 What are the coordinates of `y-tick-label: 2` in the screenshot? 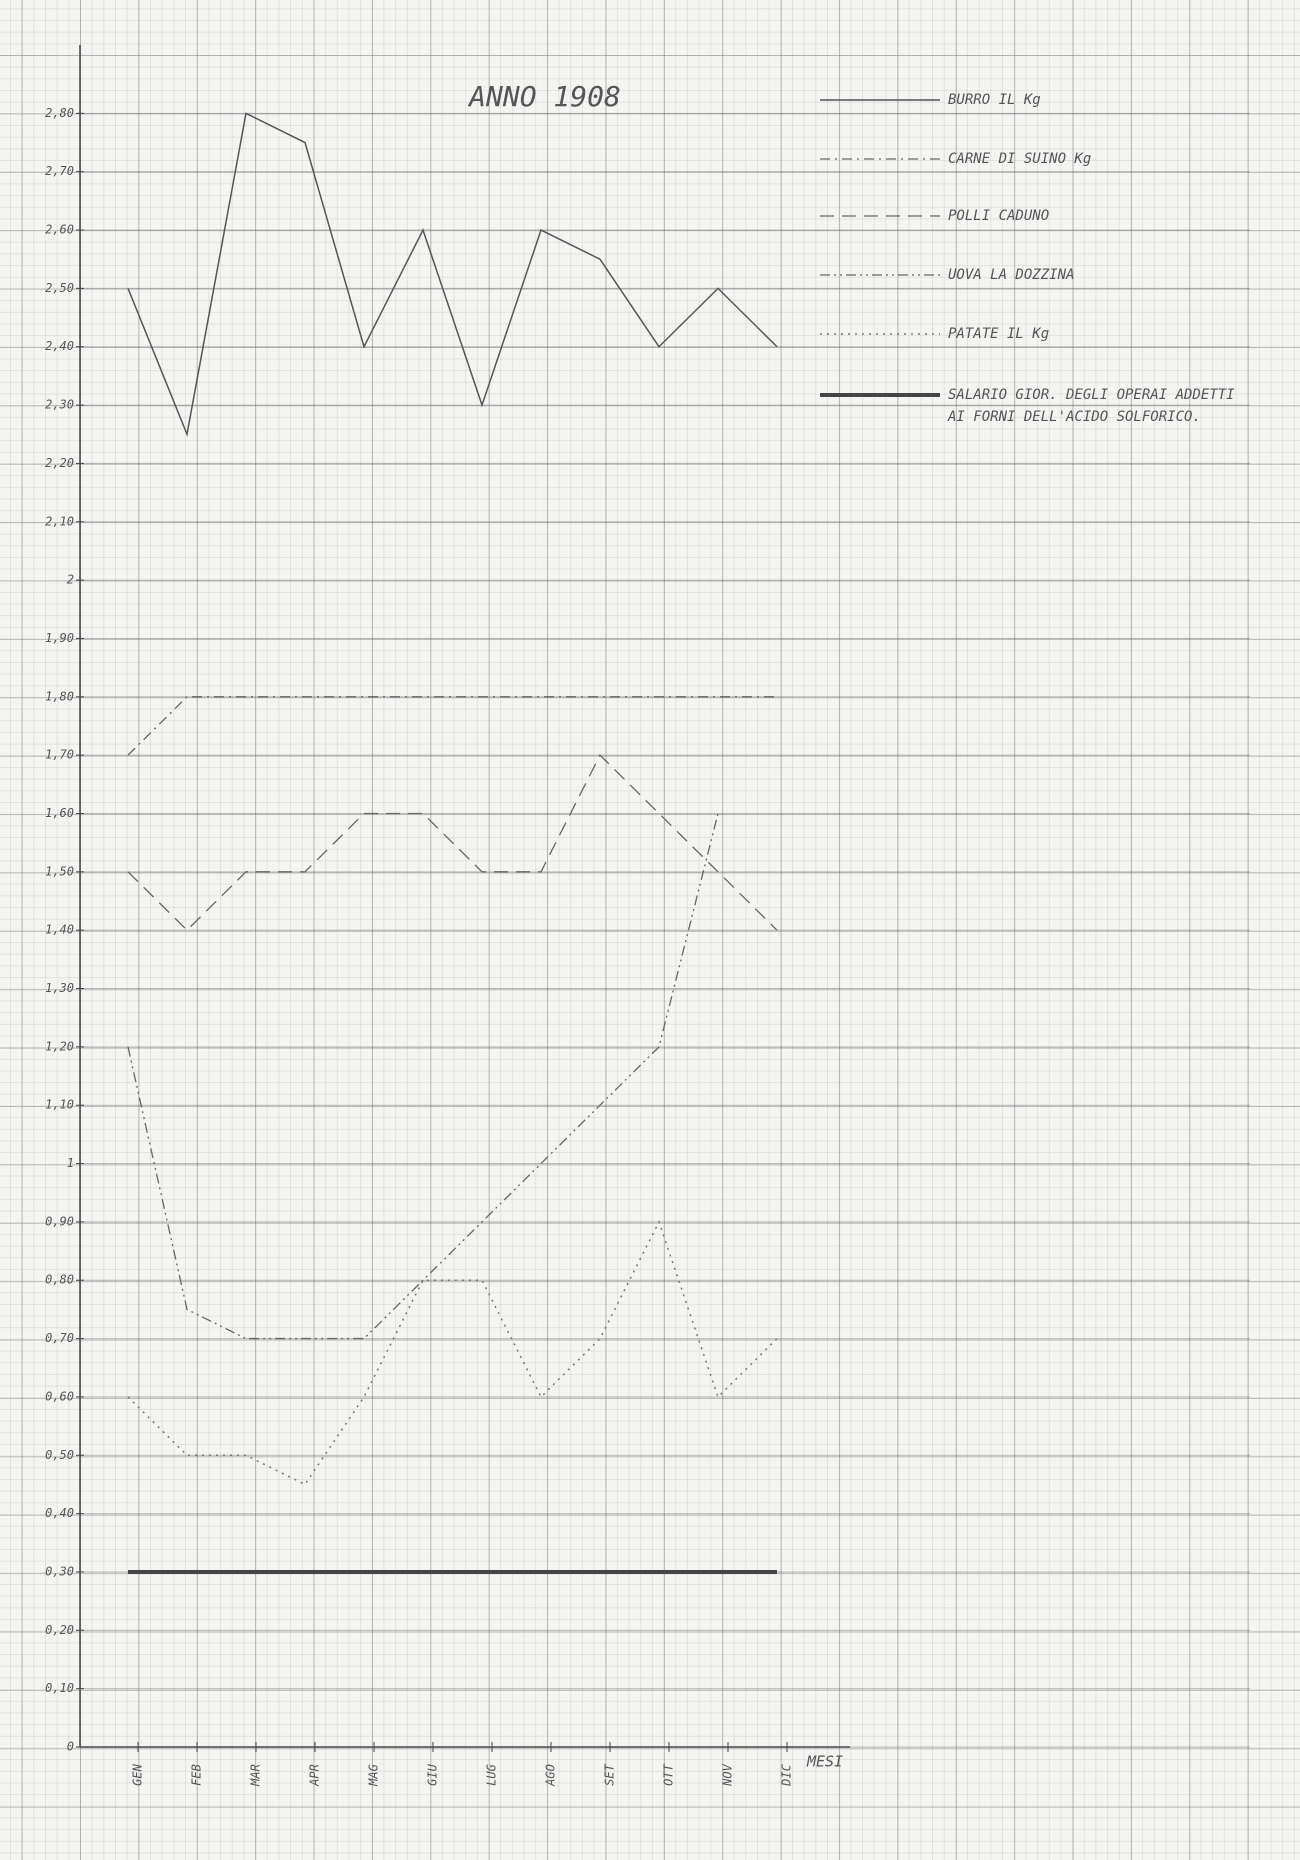 It's located at (70, 580).